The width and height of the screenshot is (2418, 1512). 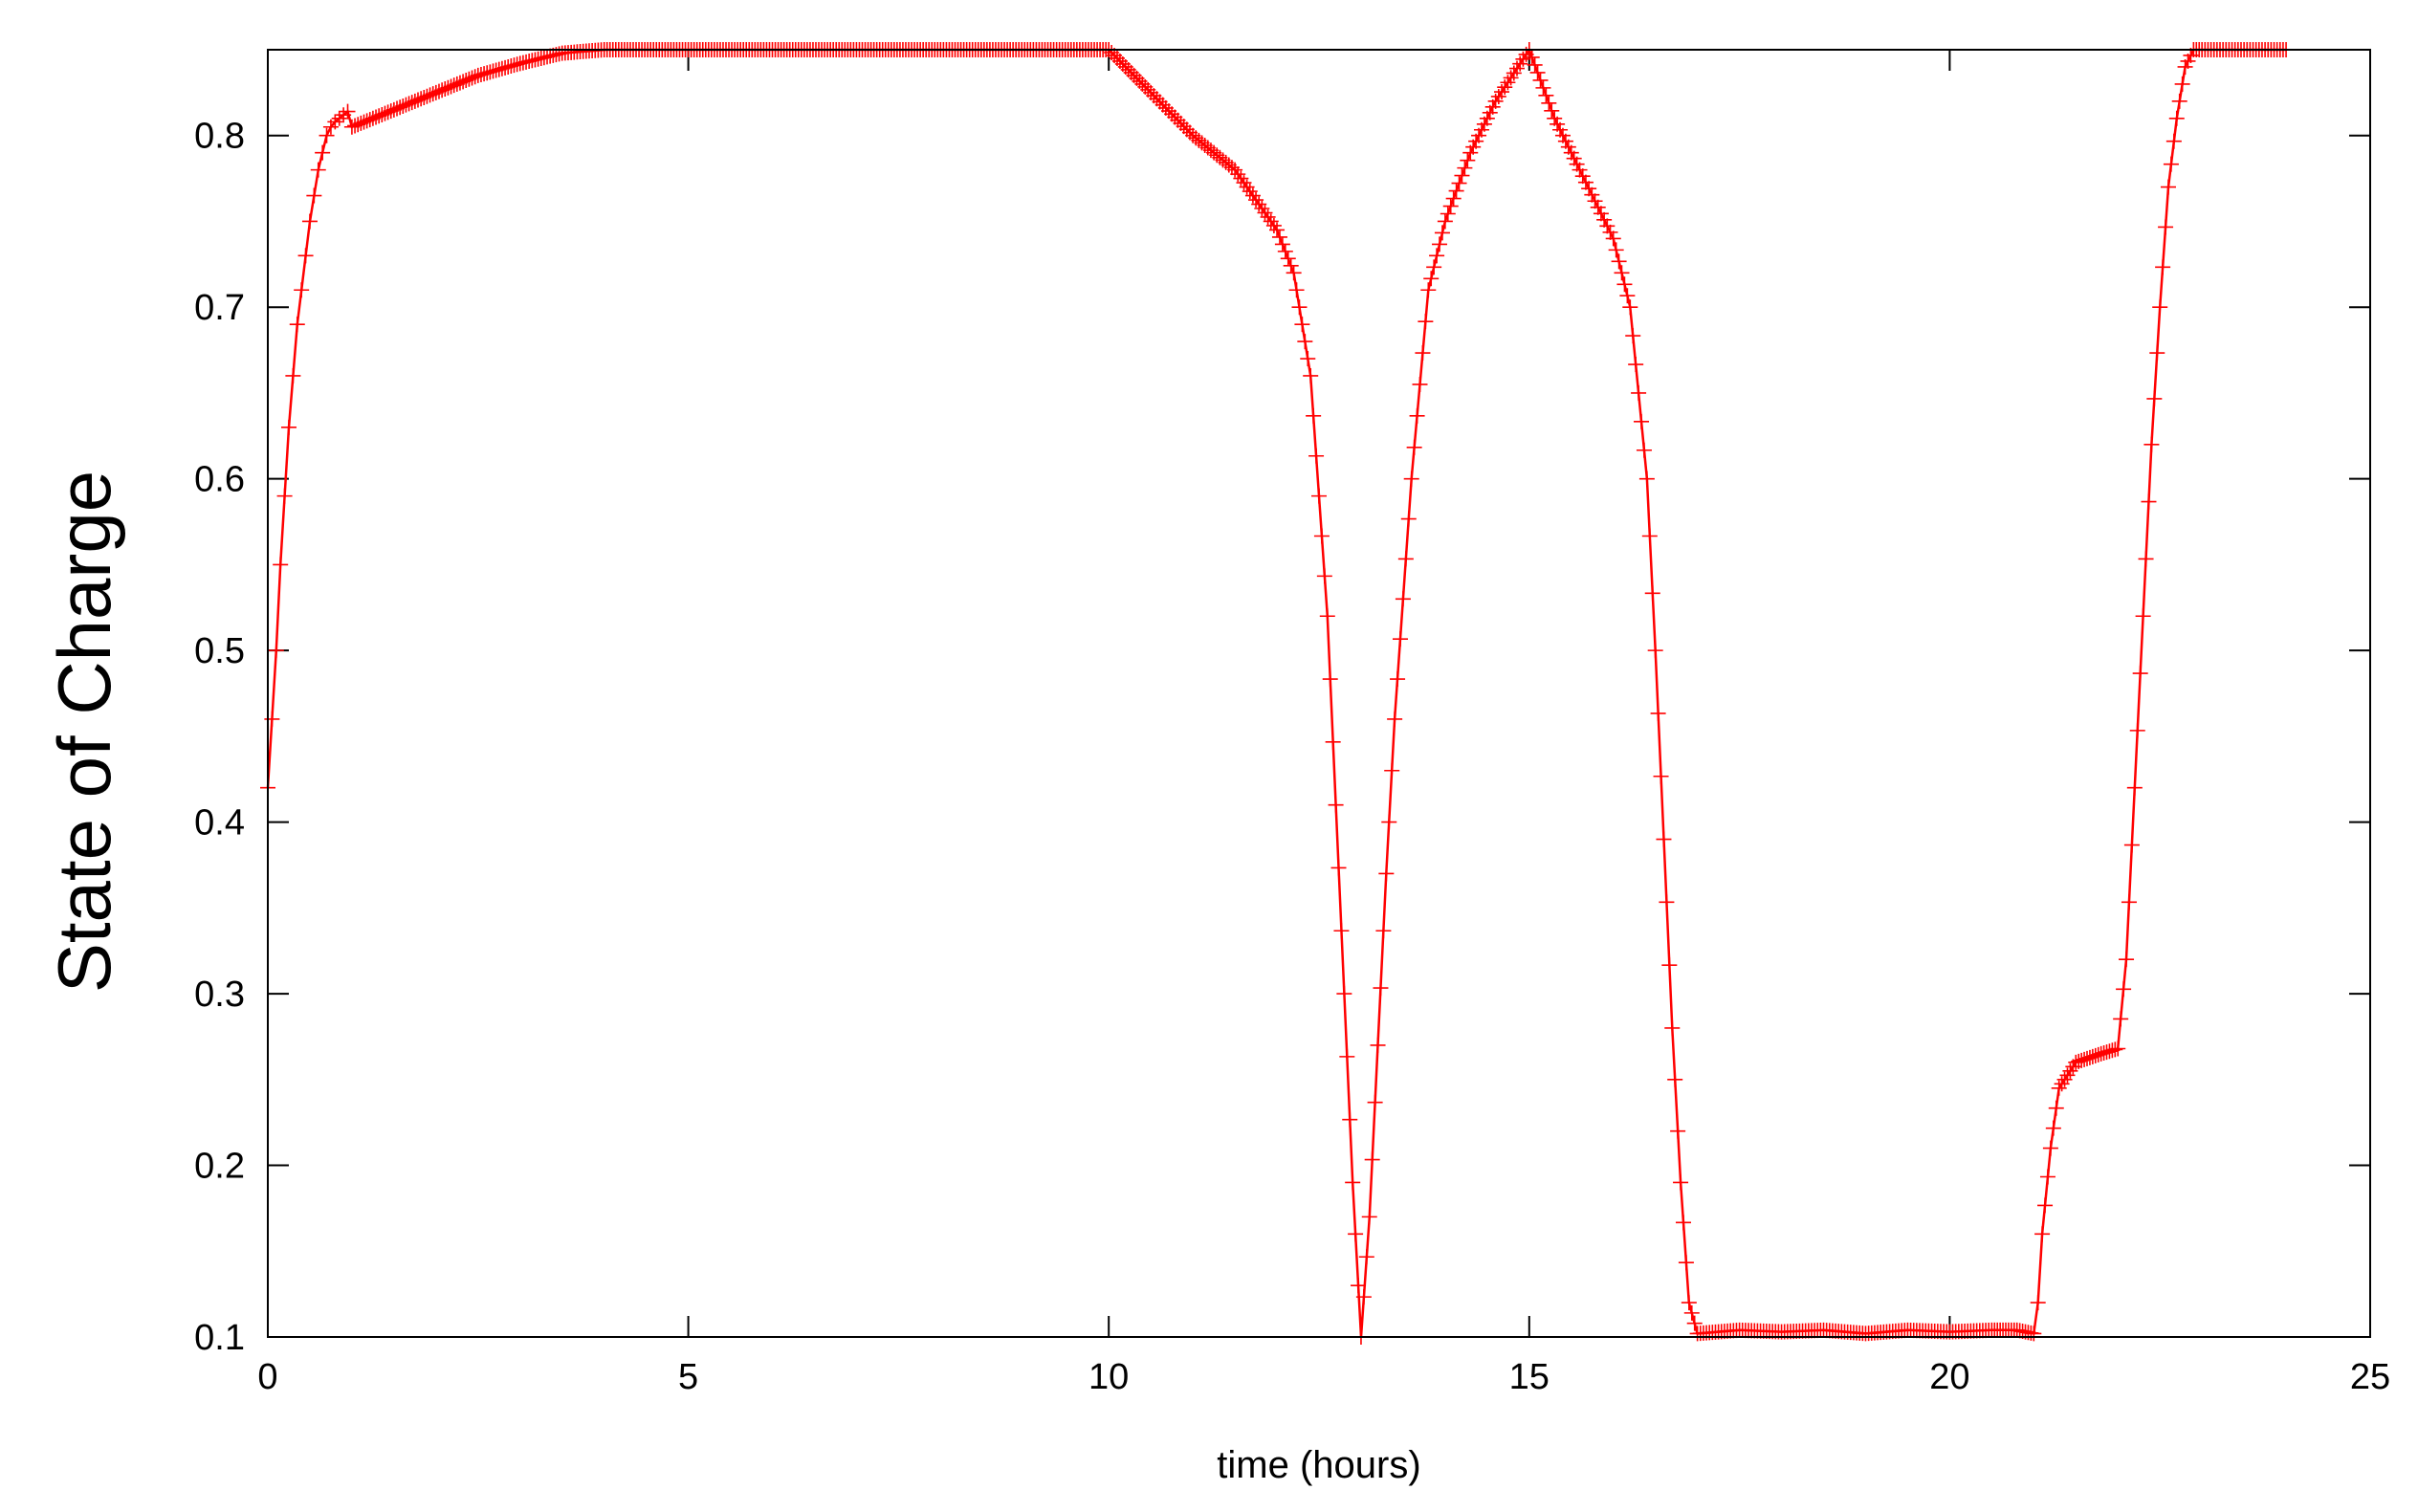 What do you see at coordinates (1949, 1377) in the screenshot?
I see `x-tick-label: 20` at bounding box center [1949, 1377].